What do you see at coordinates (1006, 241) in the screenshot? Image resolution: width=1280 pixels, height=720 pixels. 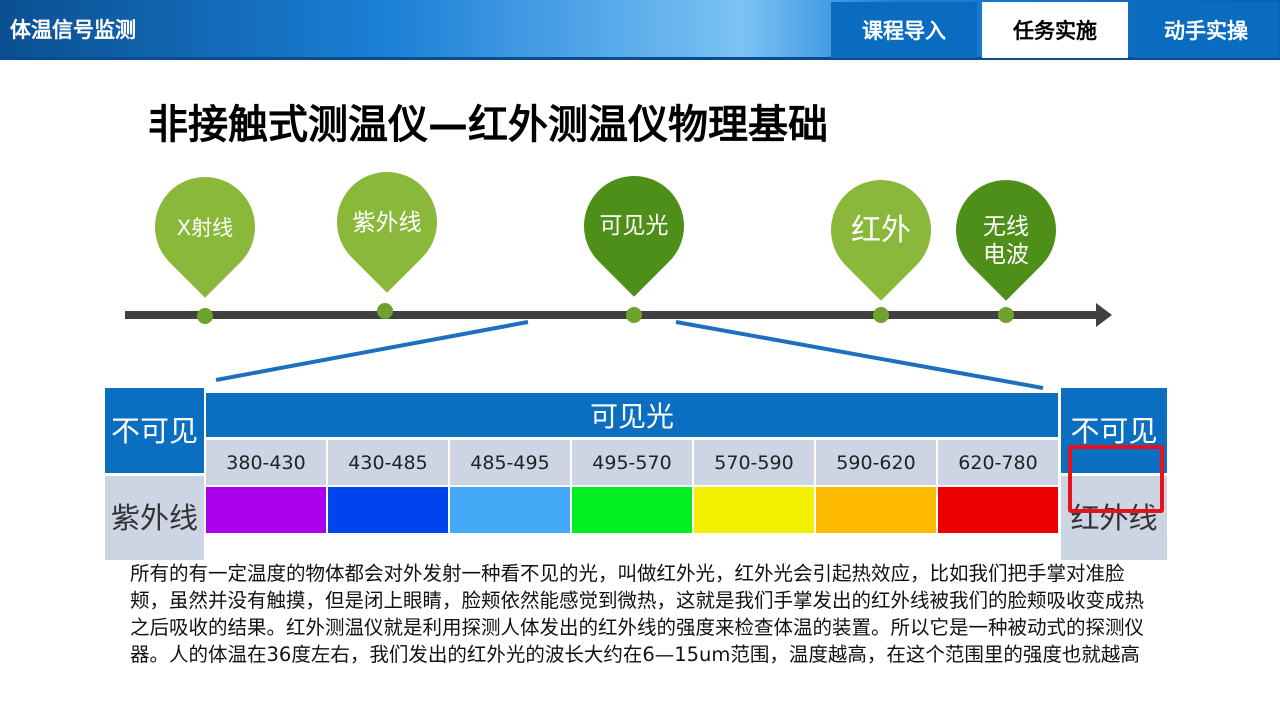 I see `marker-radio-label: 无线电波` at bounding box center [1006, 241].